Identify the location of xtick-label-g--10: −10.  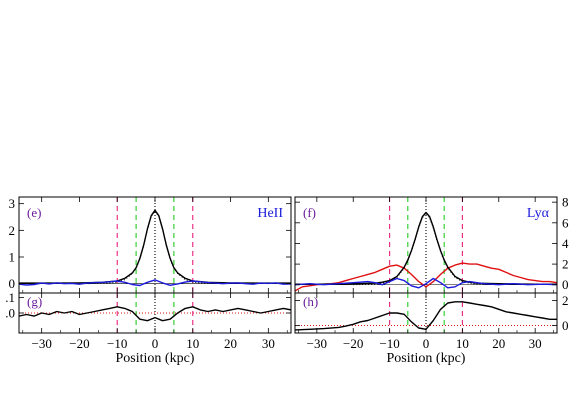
(117, 343).